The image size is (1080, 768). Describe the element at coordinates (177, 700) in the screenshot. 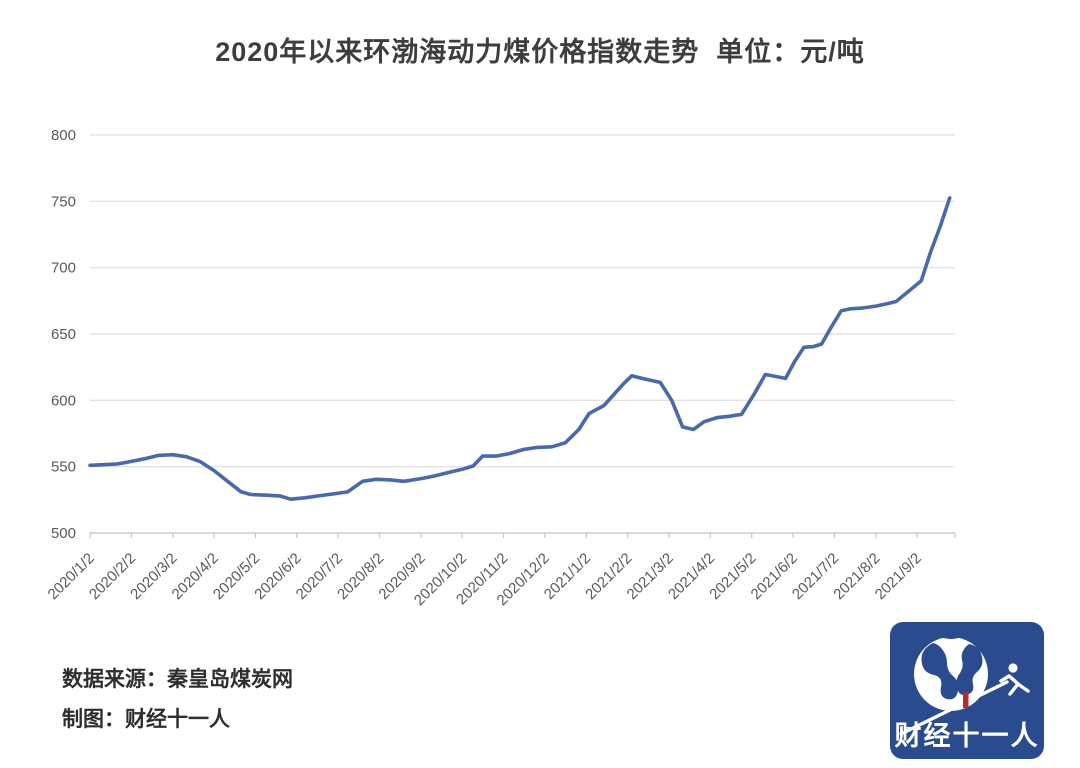

I see `source-block: 数据来源：秦皇岛煤炭网 制图：财经十一人` at that location.